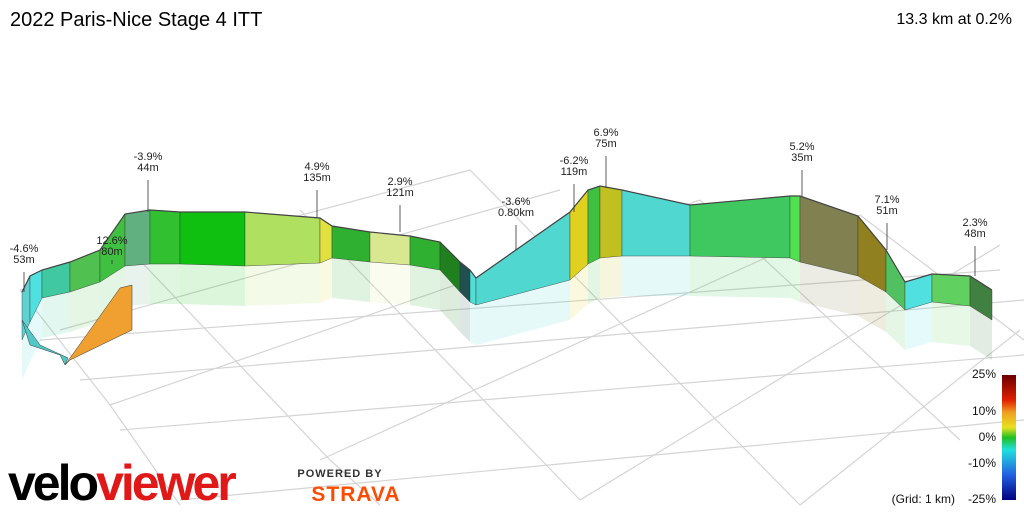 The image size is (1024, 512). Describe the element at coordinates (317, 178) in the screenshot. I see `segment-length: 135m` at that location.